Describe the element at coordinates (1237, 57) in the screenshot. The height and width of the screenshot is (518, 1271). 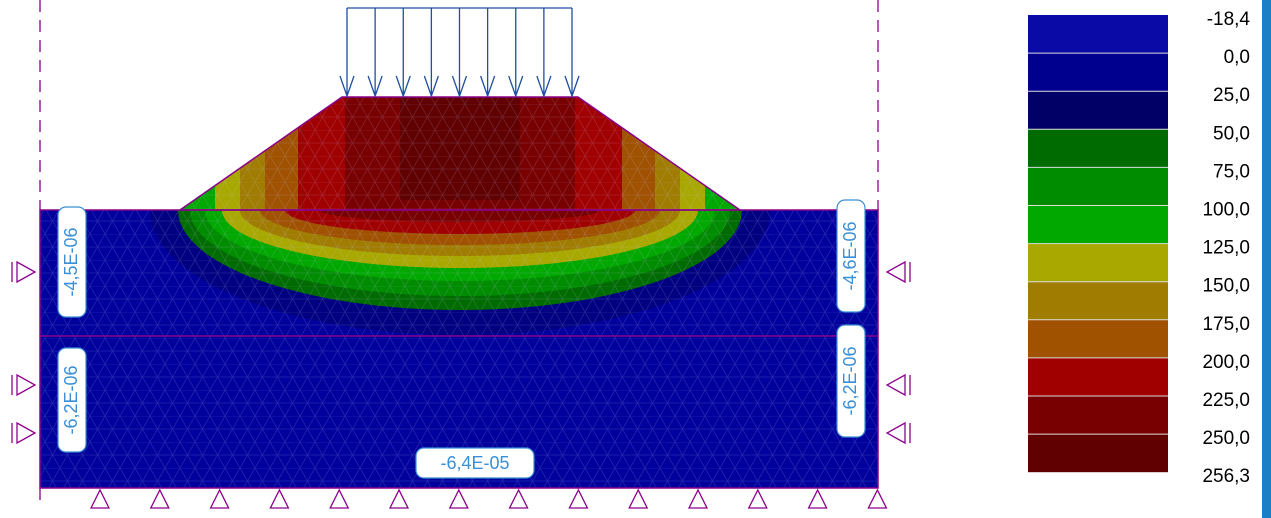
I see `legend-label: 0,0` at that location.